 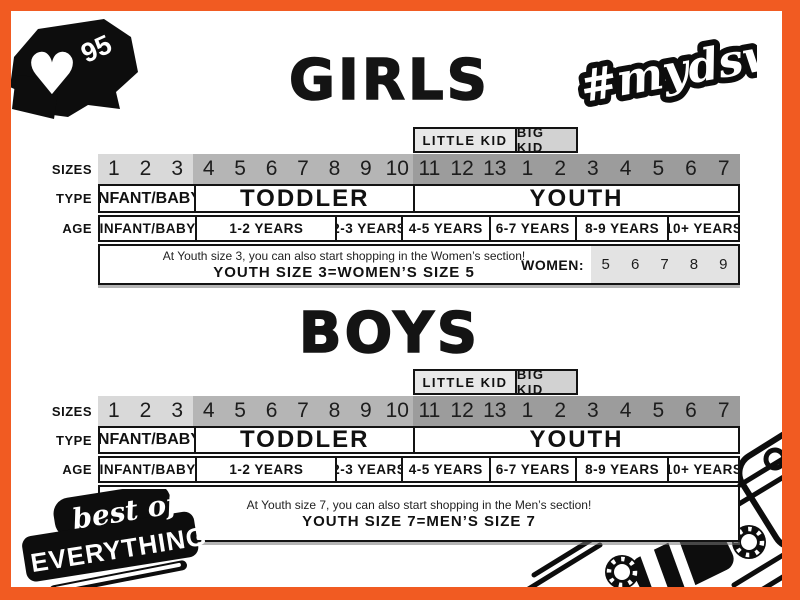 What do you see at coordinates (682, 555) in the screenshot?
I see `tape-label` at bounding box center [682, 555].